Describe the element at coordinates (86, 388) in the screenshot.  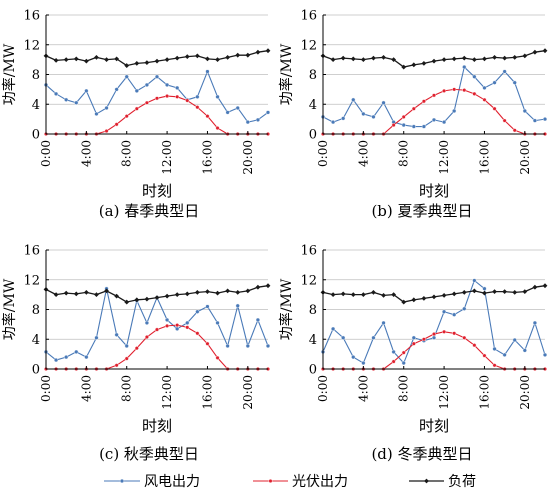
I see `x-tick-label: 4:00` at that location.